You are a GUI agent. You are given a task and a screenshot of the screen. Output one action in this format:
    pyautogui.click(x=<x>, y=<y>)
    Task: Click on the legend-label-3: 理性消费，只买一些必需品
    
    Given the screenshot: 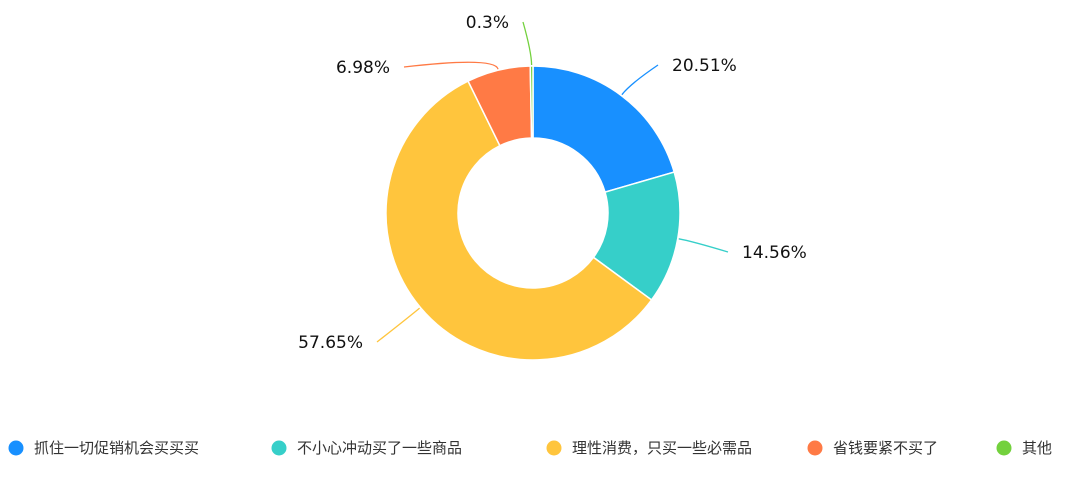 What is the action you would take?
    pyautogui.click(x=662, y=448)
    